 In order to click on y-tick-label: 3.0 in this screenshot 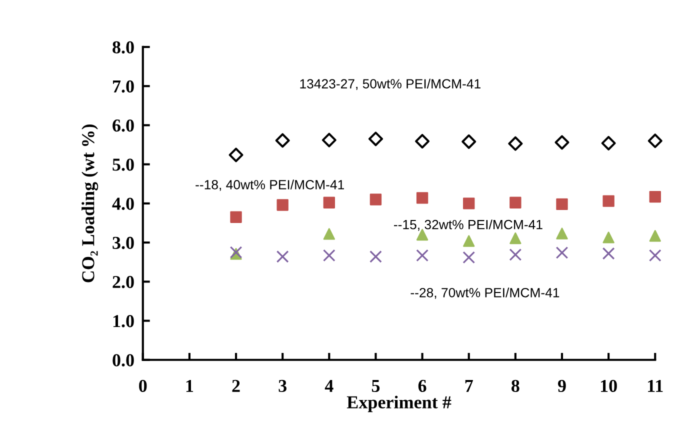, I will do `click(123, 243)`.